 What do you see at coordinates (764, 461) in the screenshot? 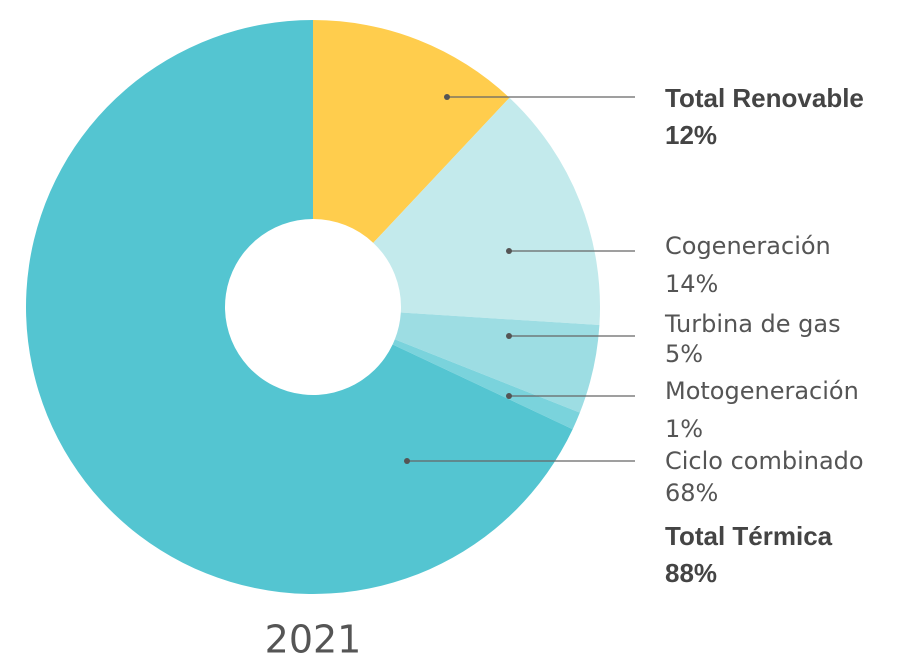
I see `legend-label: Ciclo combinado` at bounding box center [764, 461].